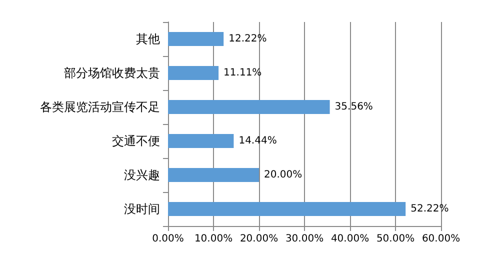  What do you see at coordinates (213, 239) in the screenshot?
I see `x-tick-label: 10.00%` at bounding box center [213, 239].